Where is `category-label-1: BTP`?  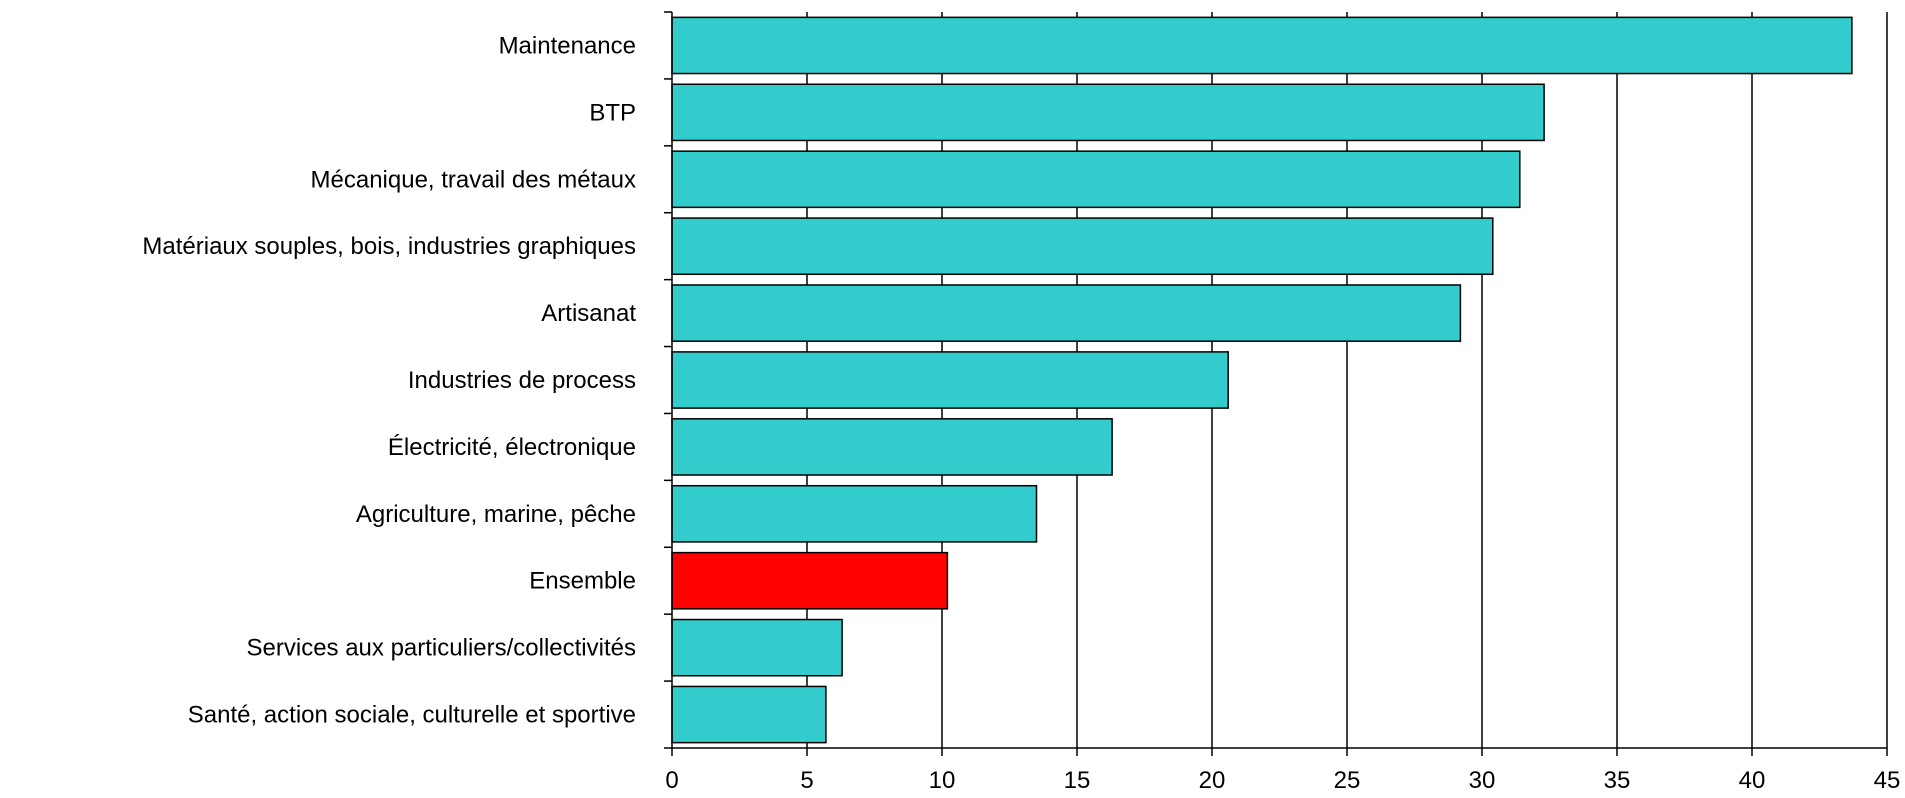
category-label-1: BTP is located at coordinates (612, 112).